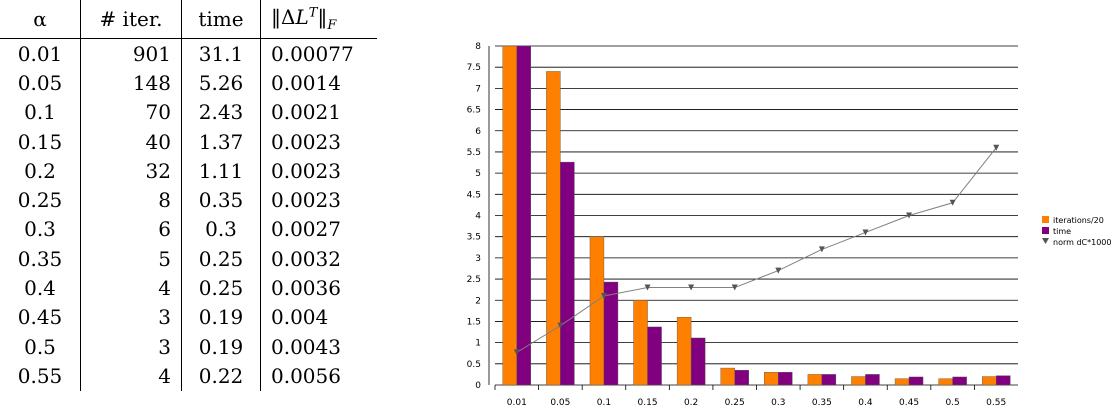 The height and width of the screenshot is (419, 1120). I want to click on y-tick-label: 1, so click(478, 344).